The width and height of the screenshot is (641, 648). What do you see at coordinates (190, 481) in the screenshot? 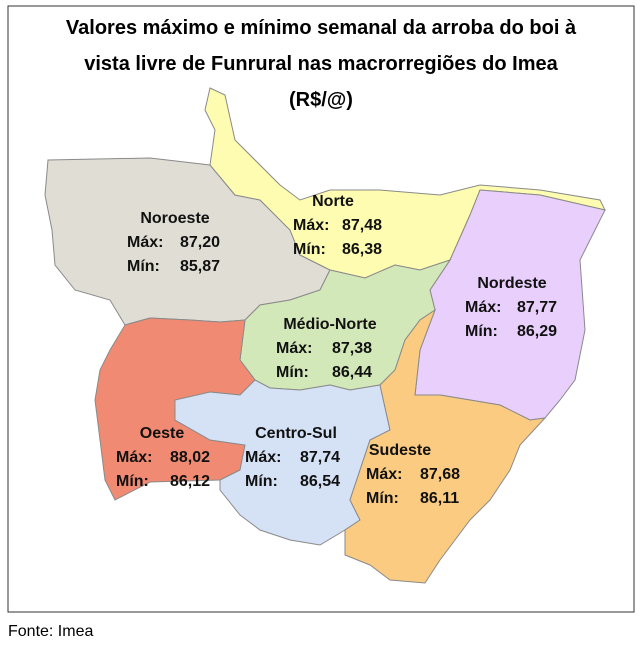
I see `min-value: 86,12` at bounding box center [190, 481].